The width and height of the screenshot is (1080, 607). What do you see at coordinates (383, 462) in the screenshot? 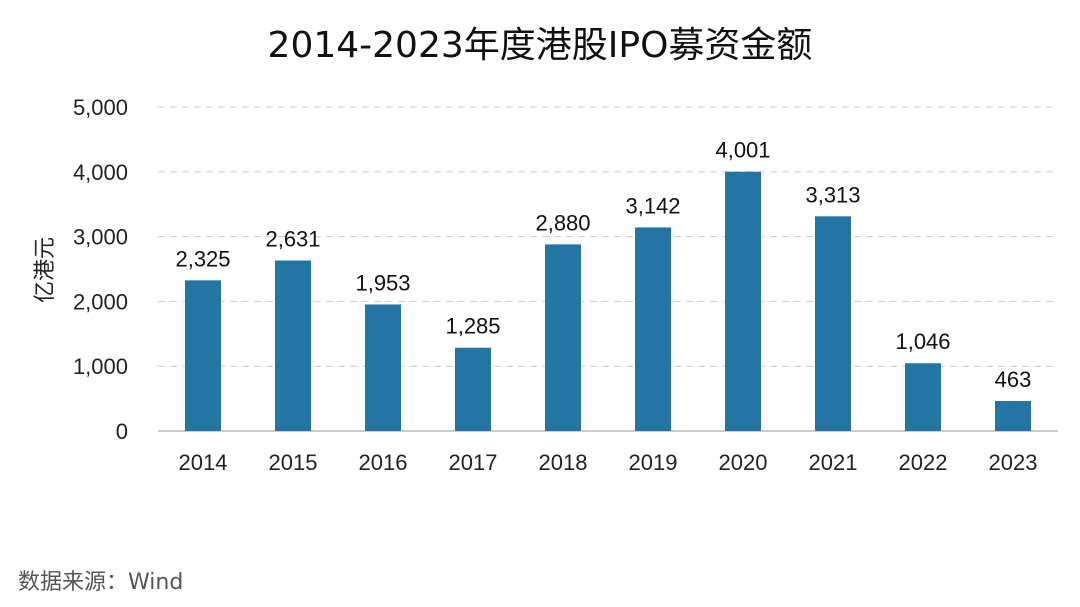
I see `x-tick-label: 2016` at bounding box center [383, 462].